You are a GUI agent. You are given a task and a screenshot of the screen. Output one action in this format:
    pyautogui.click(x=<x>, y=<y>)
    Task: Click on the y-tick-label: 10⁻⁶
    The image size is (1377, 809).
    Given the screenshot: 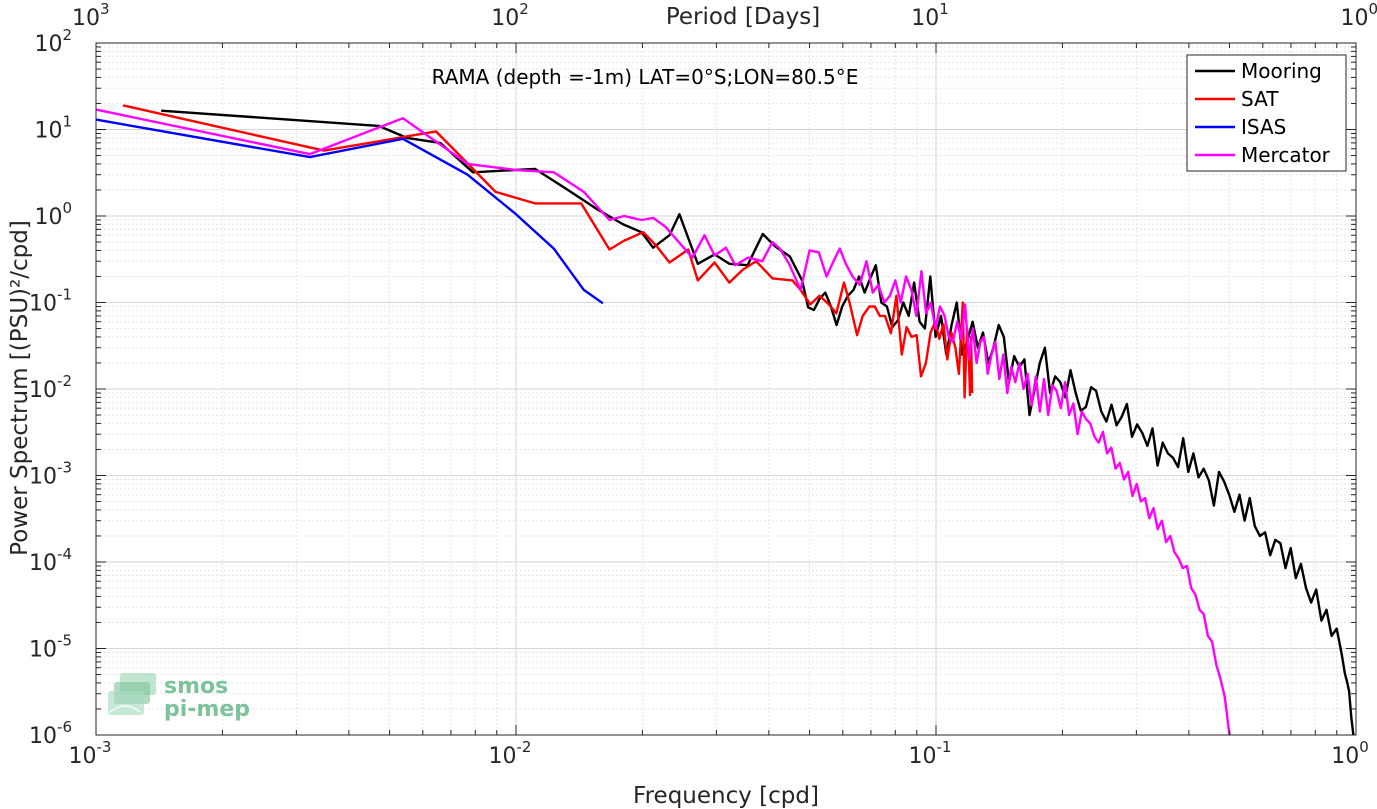 What is the action you would take?
    pyautogui.click(x=50, y=733)
    